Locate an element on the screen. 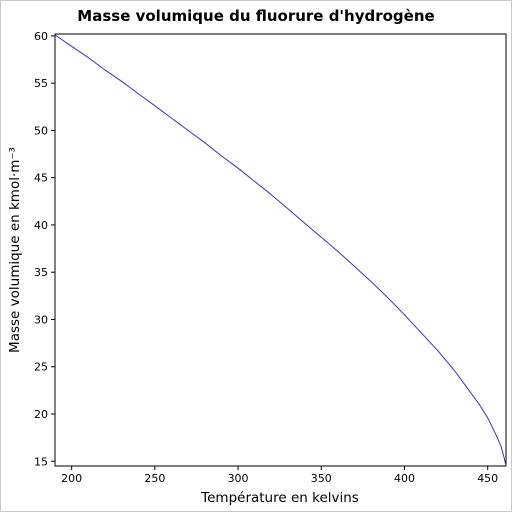 The height and width of the screenshot is (512, 512). y-tick-label: 55 is located at coordinates (41, 83).